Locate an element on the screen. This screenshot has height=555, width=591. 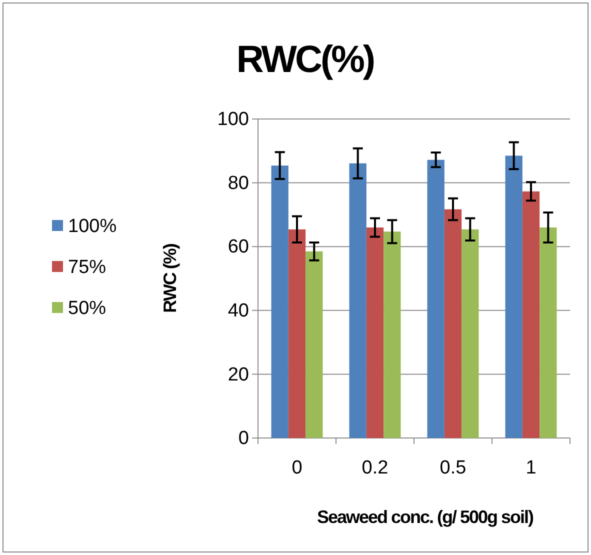
x-tick-label: 0.5 is located at coordinates (453, 467).